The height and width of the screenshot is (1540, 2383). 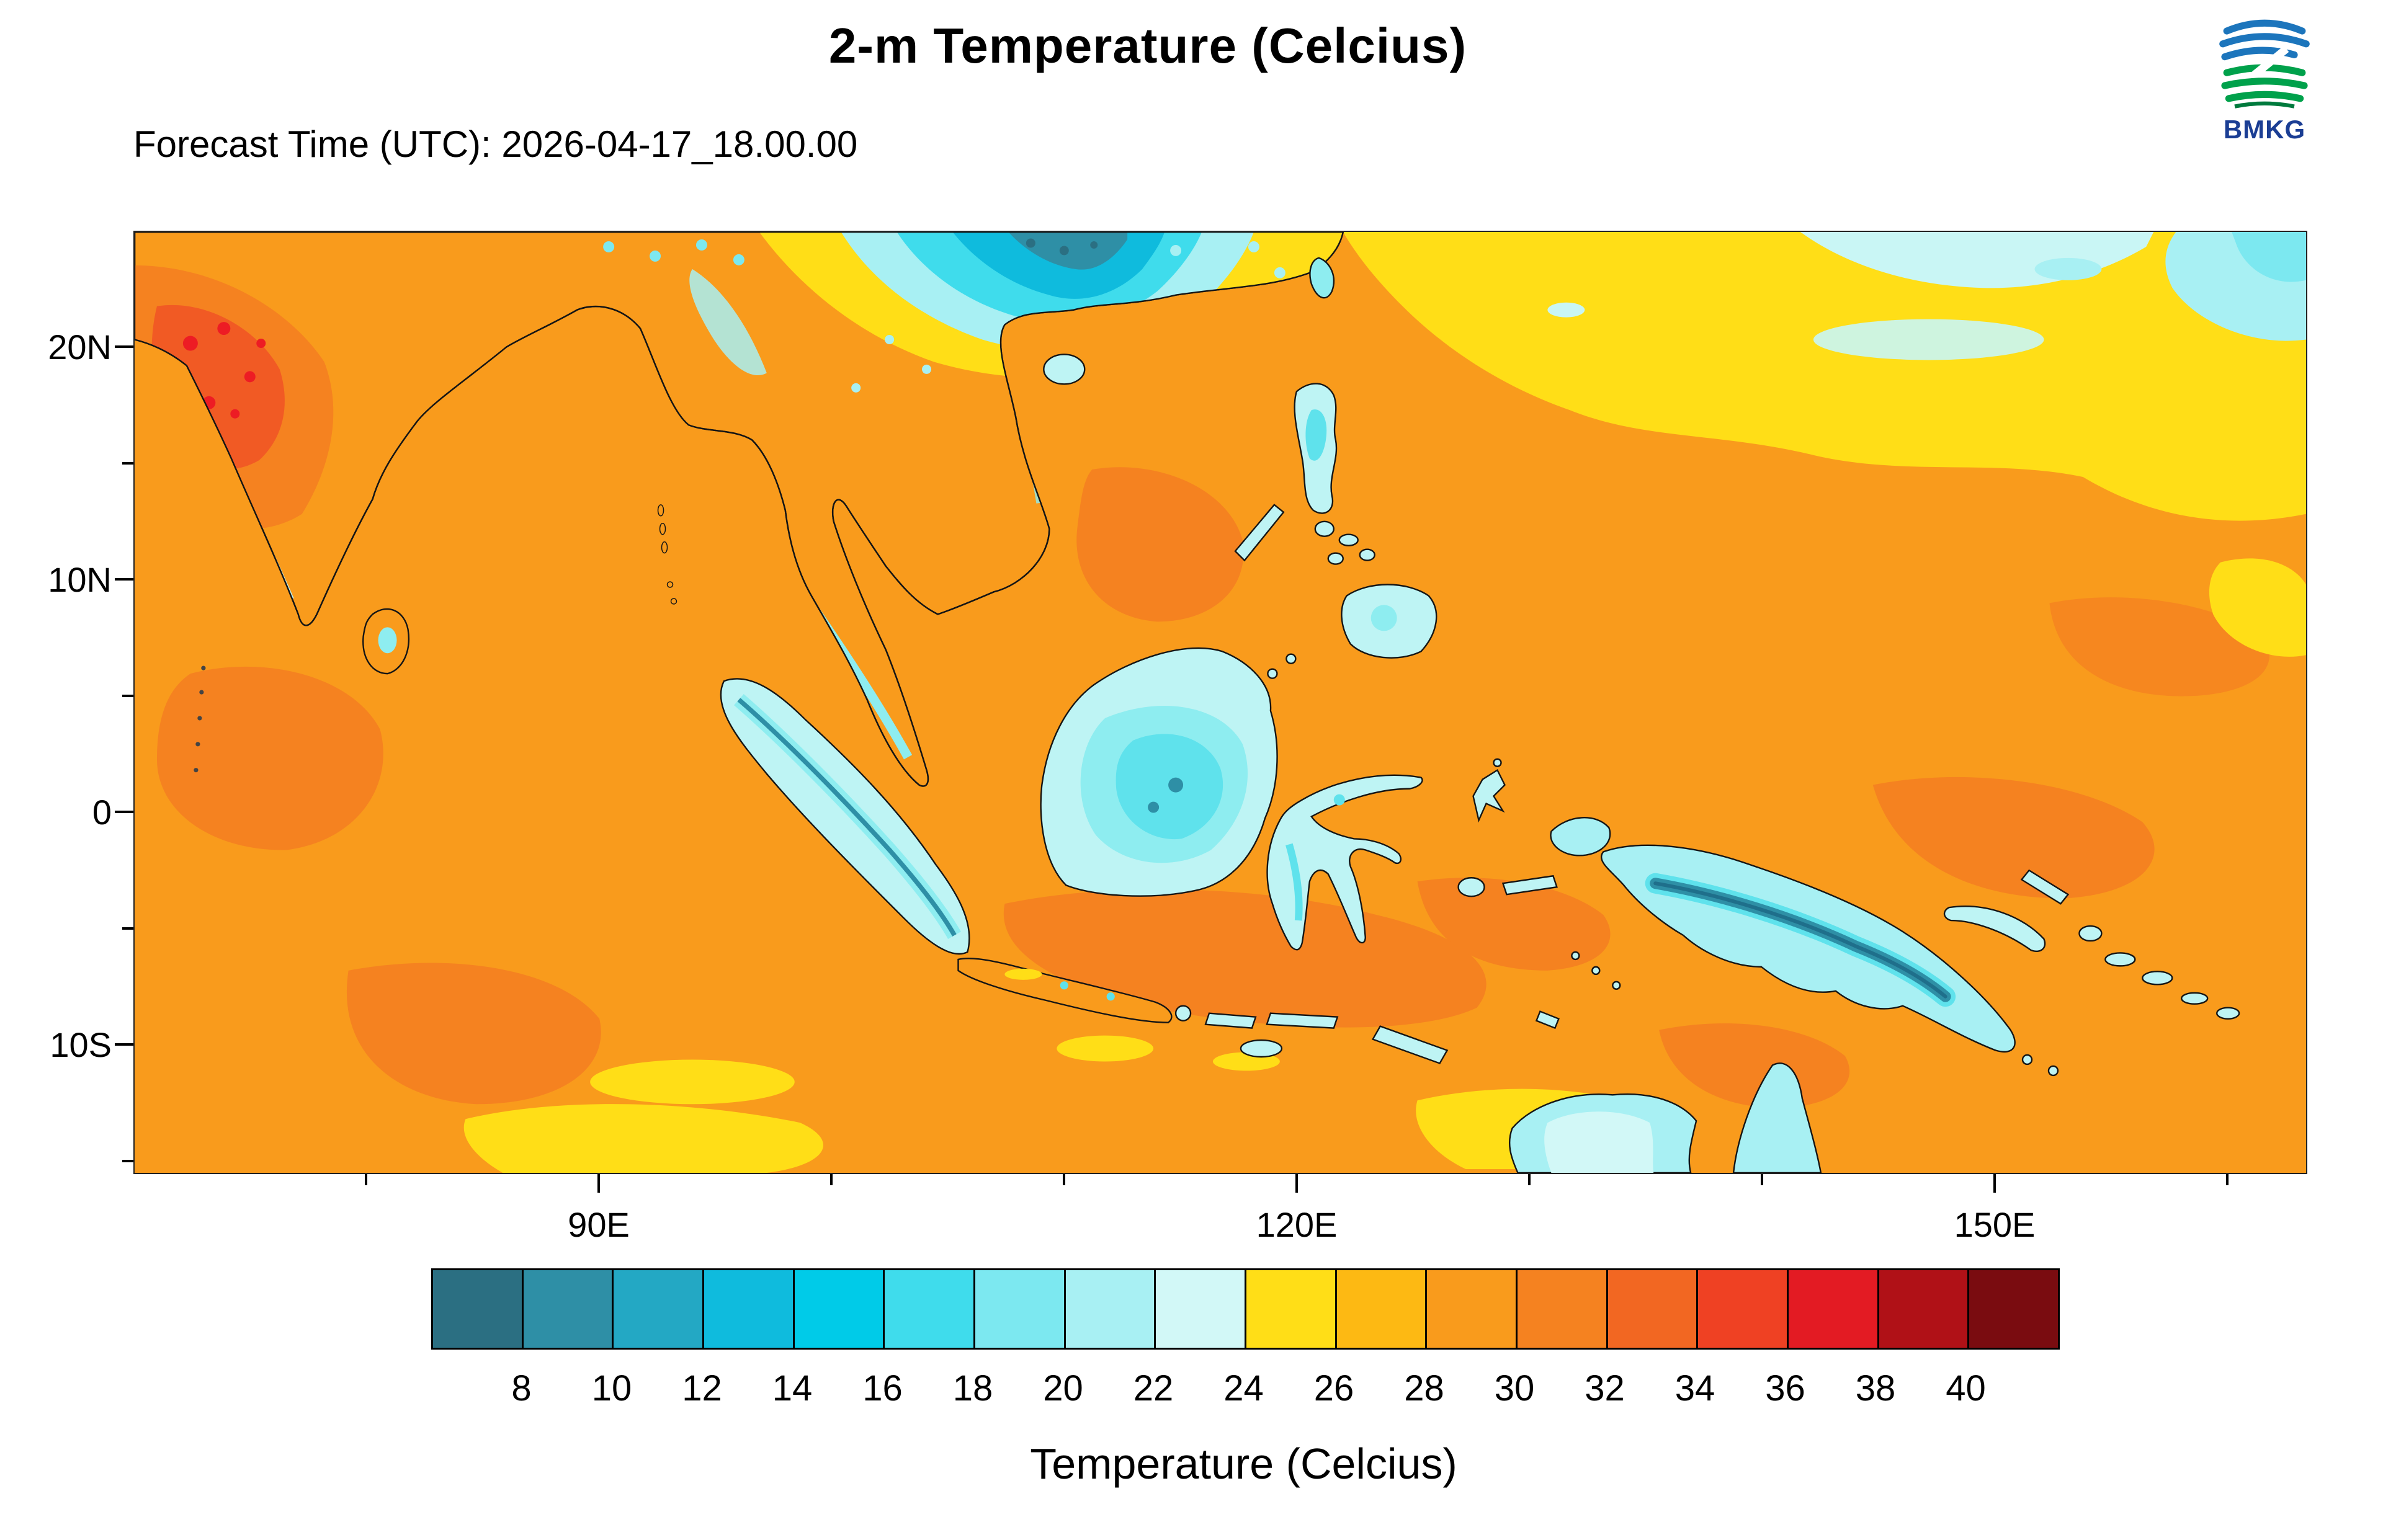 What do you see at coordinates (1063, 1389) in the screenshot?
I see `colorbar-tick-label: 20` at bounding box center [1063, 1389].